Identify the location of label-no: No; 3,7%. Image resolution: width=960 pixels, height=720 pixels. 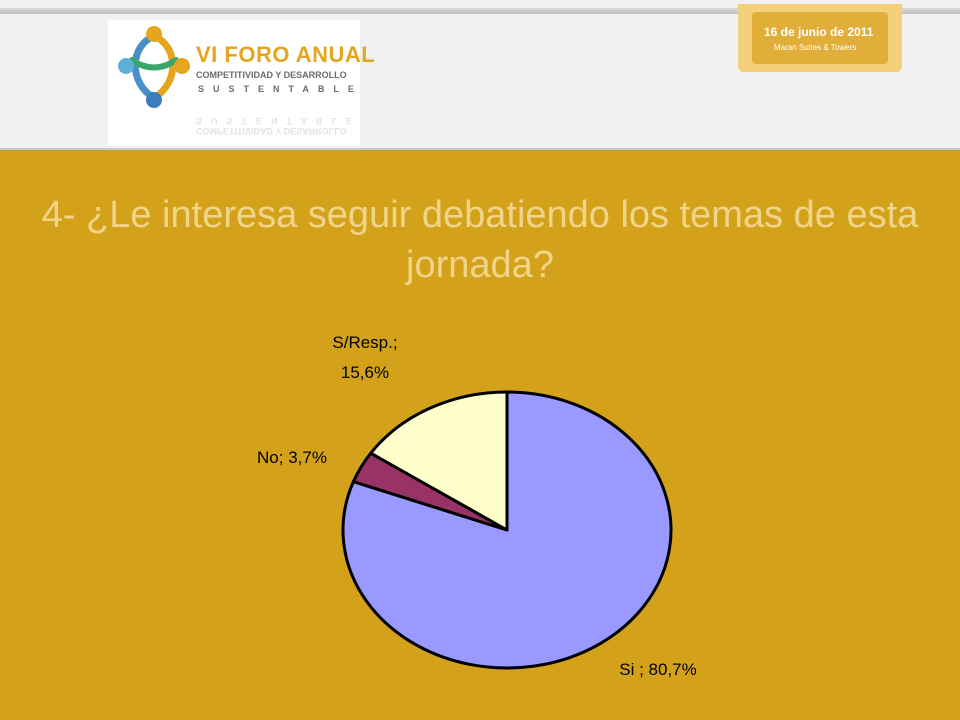
(292, 457).